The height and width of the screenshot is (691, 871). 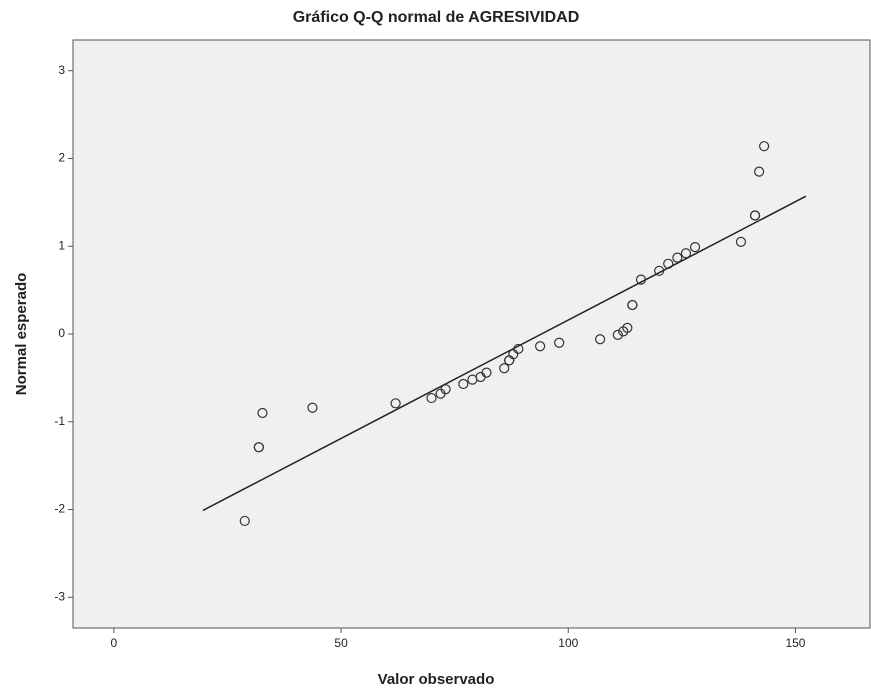 What do you see at coordinates (61, 70) in the screenshot?
I see `y-tick-label: 3` at bounding box center [61, 70].